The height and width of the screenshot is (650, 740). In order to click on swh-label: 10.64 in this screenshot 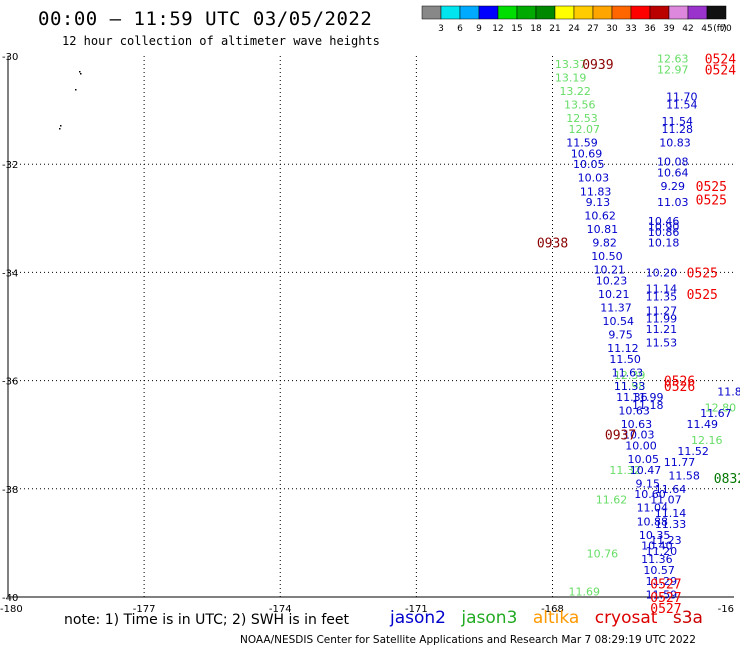, I will do `click(673, 172)`.